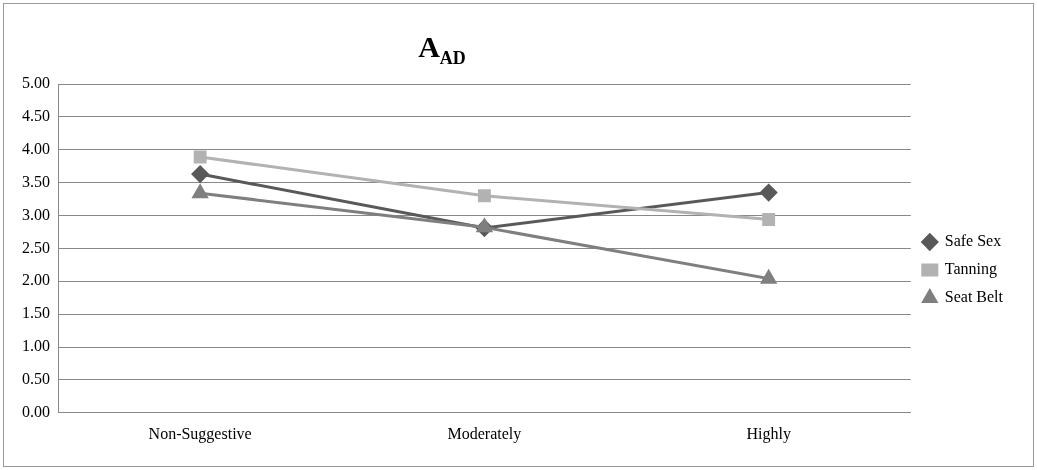 The image size is (1037, 470). I want to click on x-tick-label: Non-Suggestive, so click(200, 433).